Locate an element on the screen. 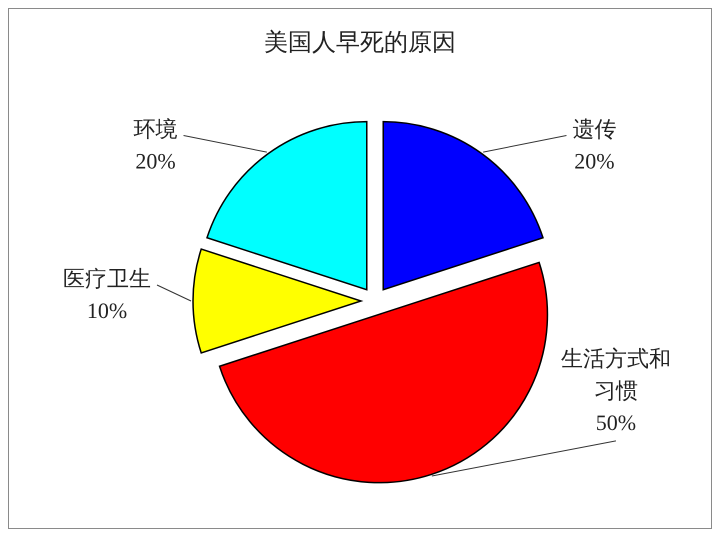 The width and height of the screenshot is (720, 540). chart-title: 美国人早死的原因 is located at coordinates (360, 42).